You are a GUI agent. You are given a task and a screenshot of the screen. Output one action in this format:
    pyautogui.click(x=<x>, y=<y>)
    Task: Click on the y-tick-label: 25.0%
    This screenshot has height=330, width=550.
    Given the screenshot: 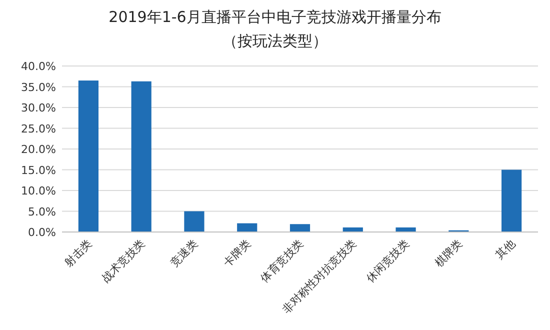 What is the action you would take?
    pyautogui.click(x=38, y=129)
    